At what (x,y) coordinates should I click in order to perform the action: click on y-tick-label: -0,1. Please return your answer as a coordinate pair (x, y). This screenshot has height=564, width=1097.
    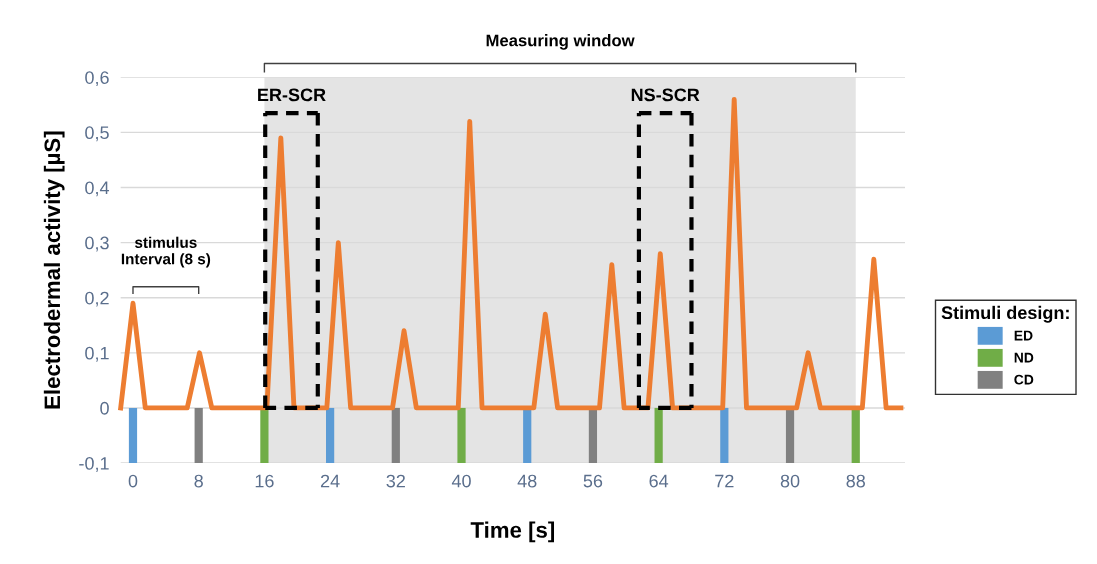
    Looking at the image, I should click on (94, 464).